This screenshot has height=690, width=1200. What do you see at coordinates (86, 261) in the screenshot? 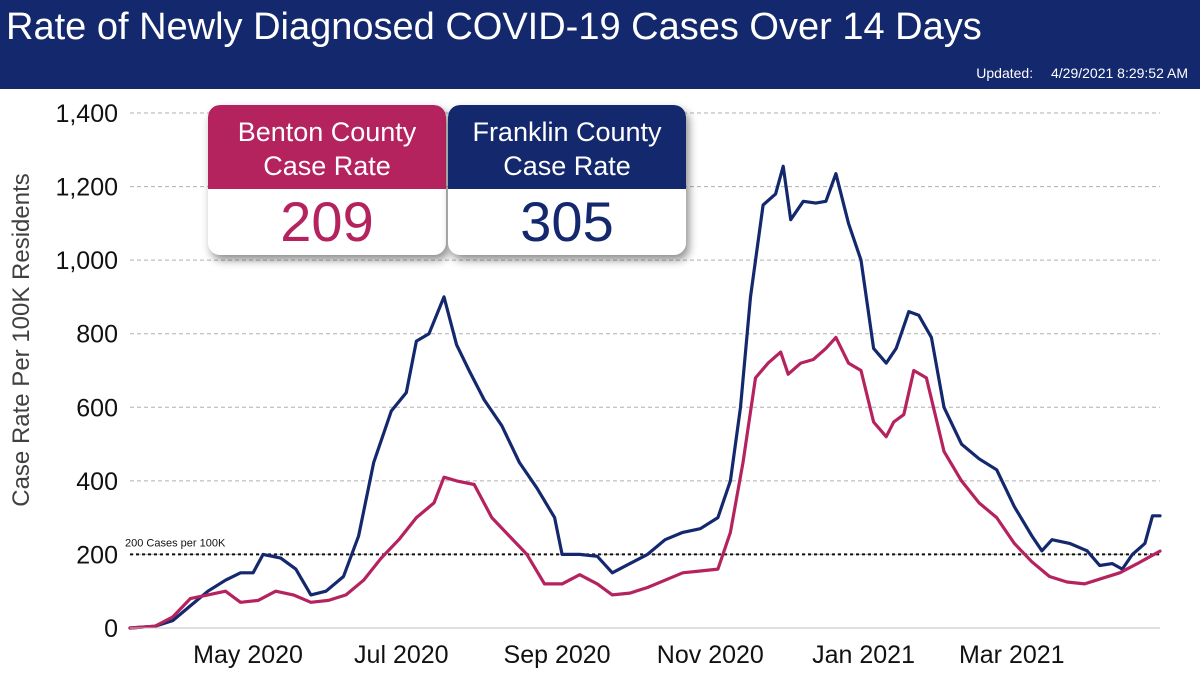
I see `y-tick-label: 1,000` at bounding box center [86, 261].